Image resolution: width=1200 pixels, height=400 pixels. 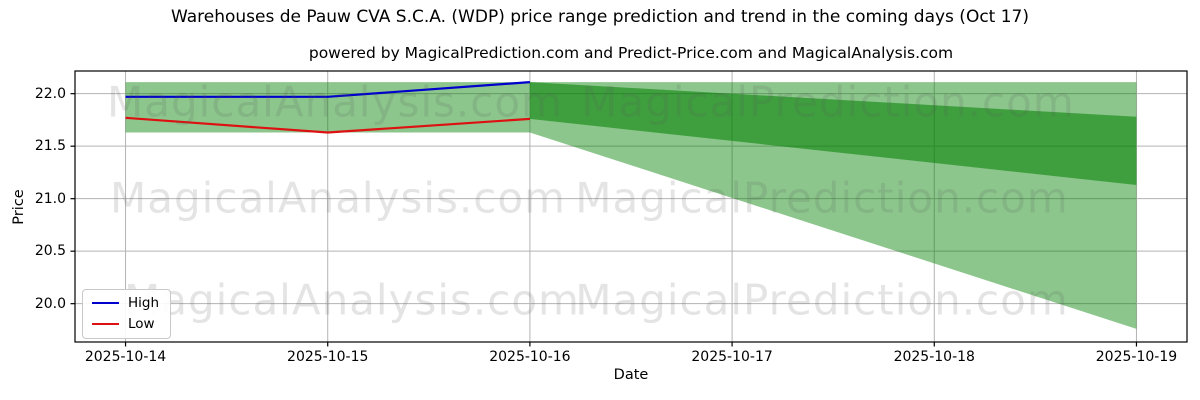 What do you see at coordinates (833, 134) in the screenshot?
I see `forecast-inner-band` at bounding box center [833, 134].